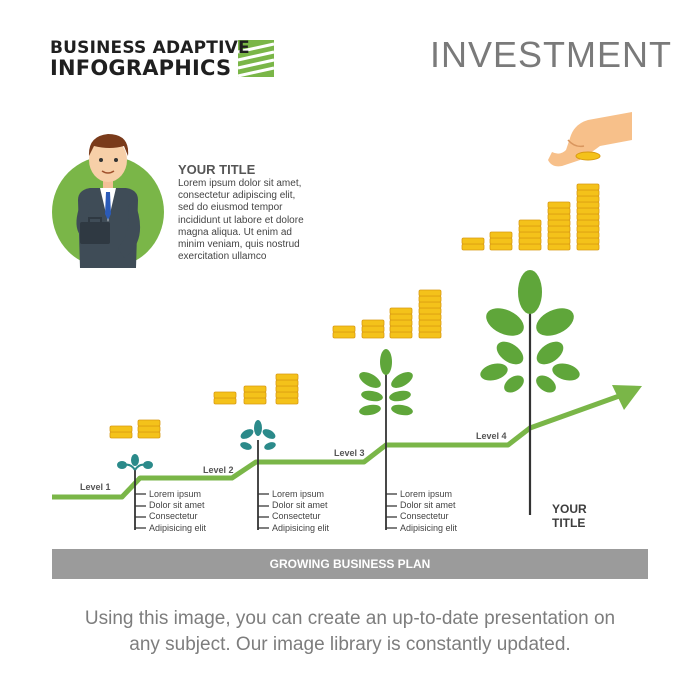 The image size is (700, 700). What do you see at coordinates (95, 487) in the screenshot?
I see `level-1-label: Level 1` at bounding box center [95, 487].